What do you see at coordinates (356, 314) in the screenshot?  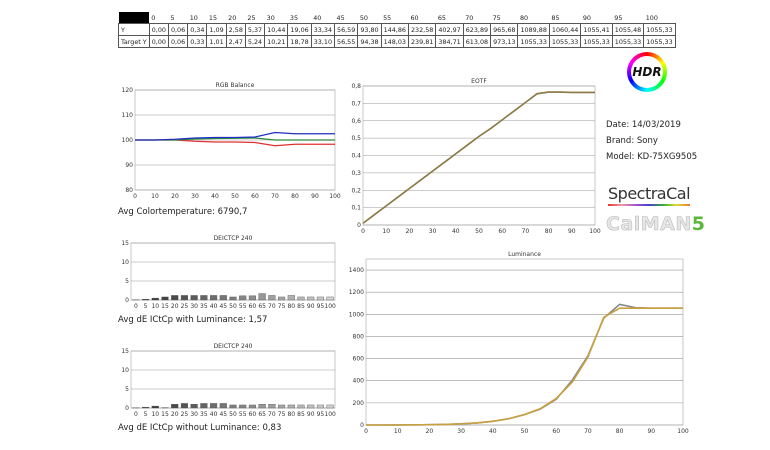 I see `y-tick-label: 1000` at bounding box center [356, 314].